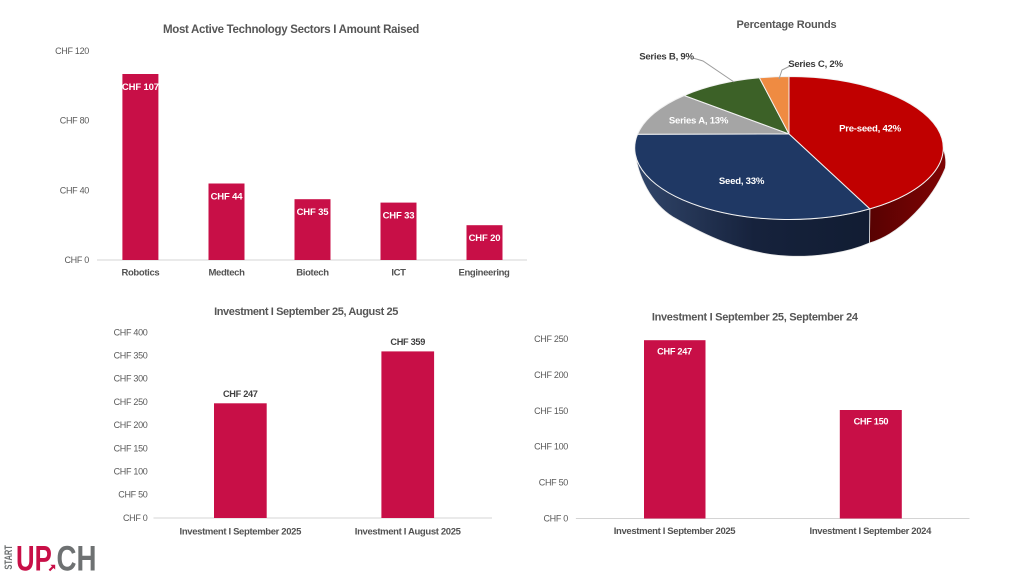  Describe the element at coordinates (140, 87) in the screenshot. I see `svg-text: CHF 107` at that location.